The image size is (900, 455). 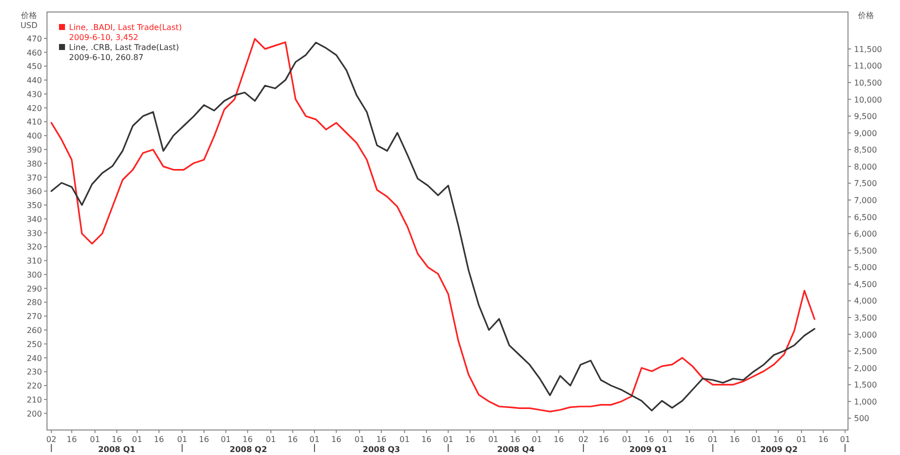 What do you see at coordinates (34, 39) in the screenshot?
I see `y-tick-label: 470` at bounding box center [34, 39].